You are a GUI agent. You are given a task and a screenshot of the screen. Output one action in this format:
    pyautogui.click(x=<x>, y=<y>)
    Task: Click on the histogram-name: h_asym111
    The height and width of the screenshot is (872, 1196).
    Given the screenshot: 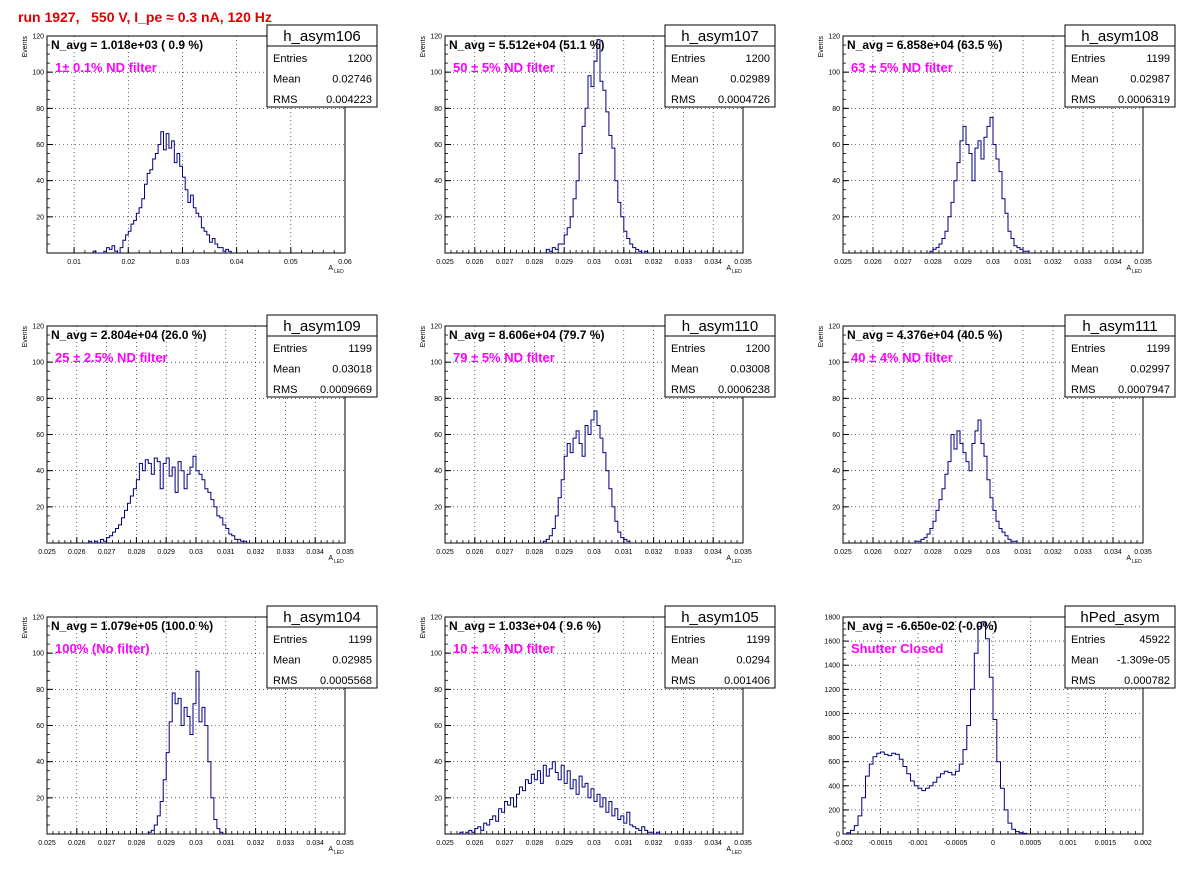 What is the action you would take?
    pyautogui.click(x=1119, y=326)
    